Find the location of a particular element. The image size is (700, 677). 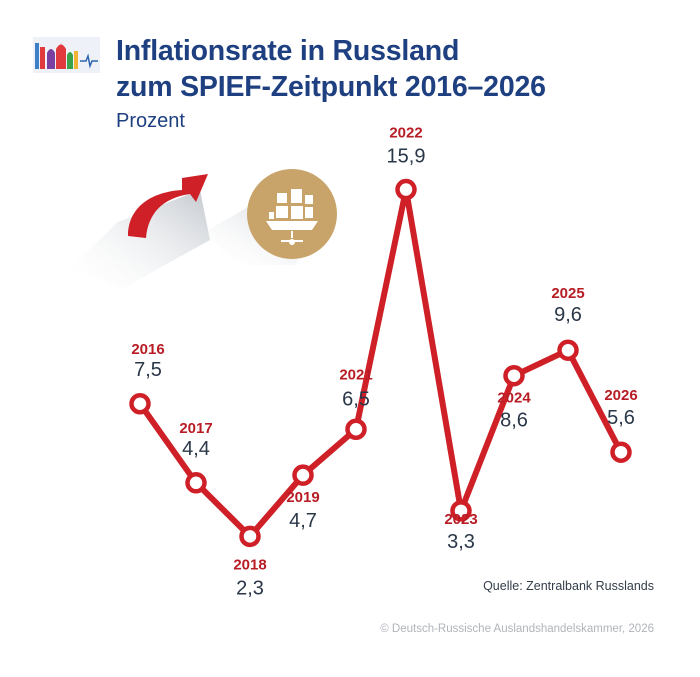

year-label-2021: 2021 is located at coordinates (355, 374).